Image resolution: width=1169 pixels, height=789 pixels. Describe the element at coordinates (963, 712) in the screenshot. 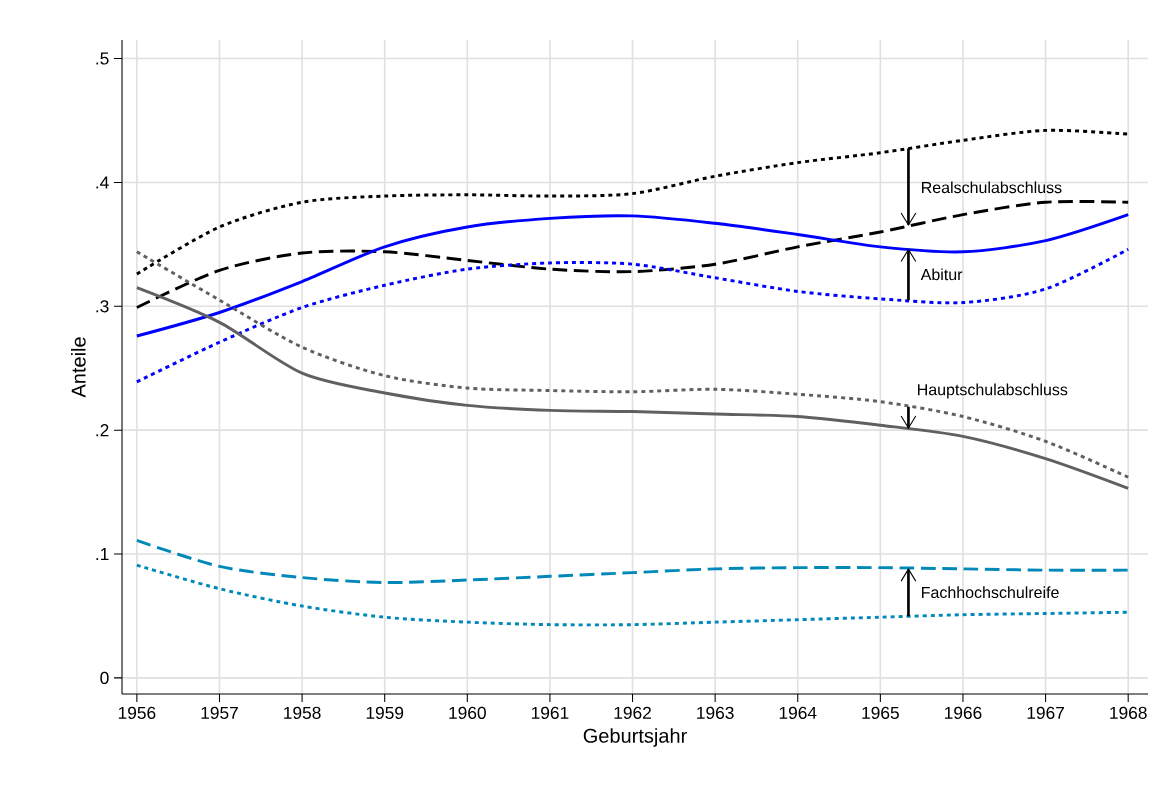

I see `x-tick-label: 1966` at that location.